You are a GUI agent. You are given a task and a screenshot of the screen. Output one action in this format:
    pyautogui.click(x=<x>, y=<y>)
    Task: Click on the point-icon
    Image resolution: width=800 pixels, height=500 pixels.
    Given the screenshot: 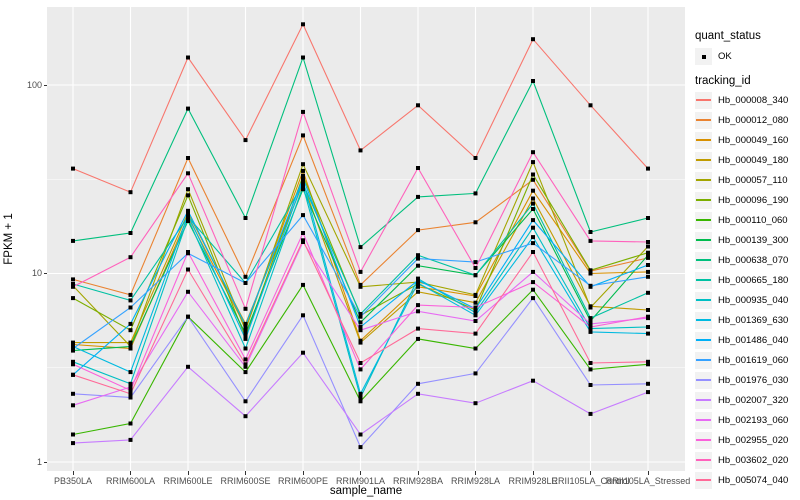 What is the action you would take?
    pyautogui.click(x=703, y=56)
    